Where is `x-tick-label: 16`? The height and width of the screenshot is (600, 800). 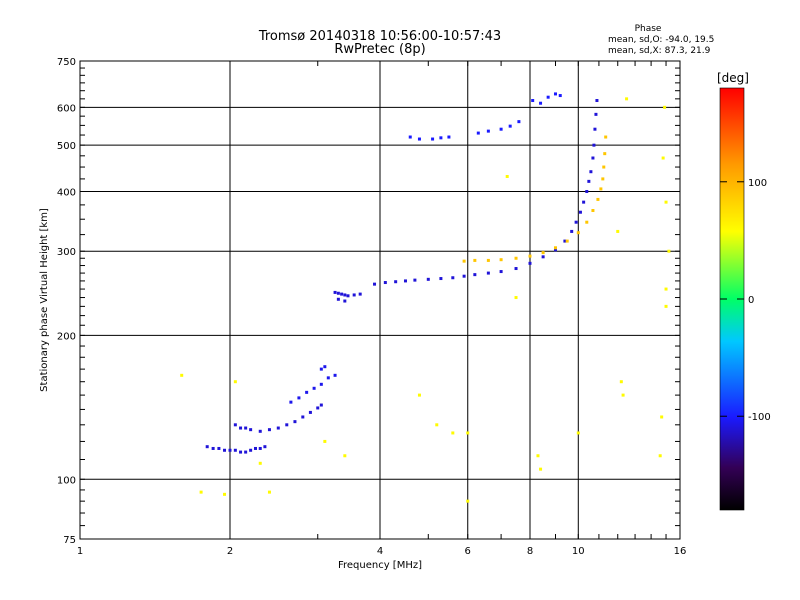 x-tick-label: 16 is located at coordinates (680, 551).